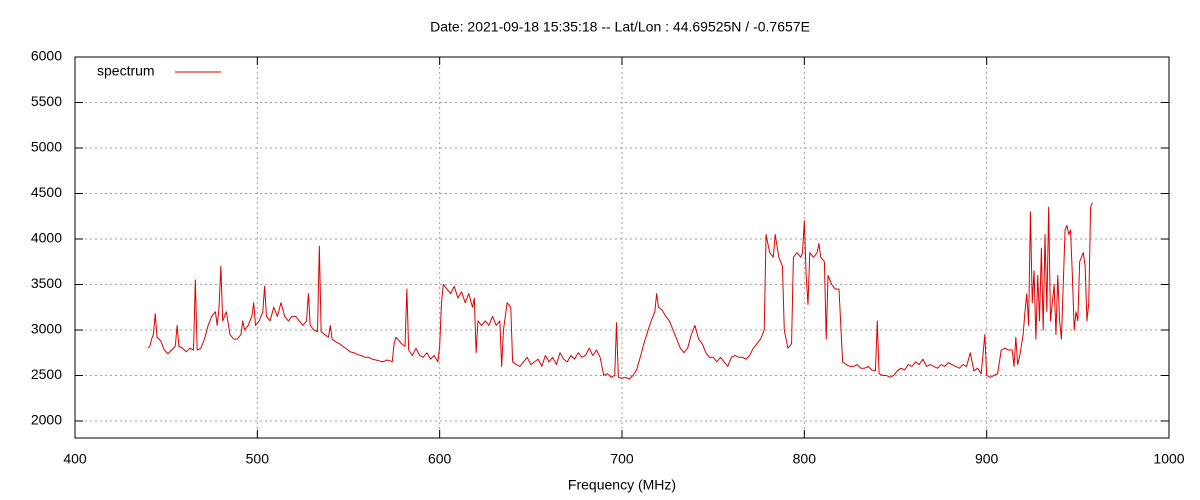 This screenshot has width=1200, height=500. Describe the element at coordinates (440, 459) in the screenshot. I see `x-tick-label: 600` at that location.